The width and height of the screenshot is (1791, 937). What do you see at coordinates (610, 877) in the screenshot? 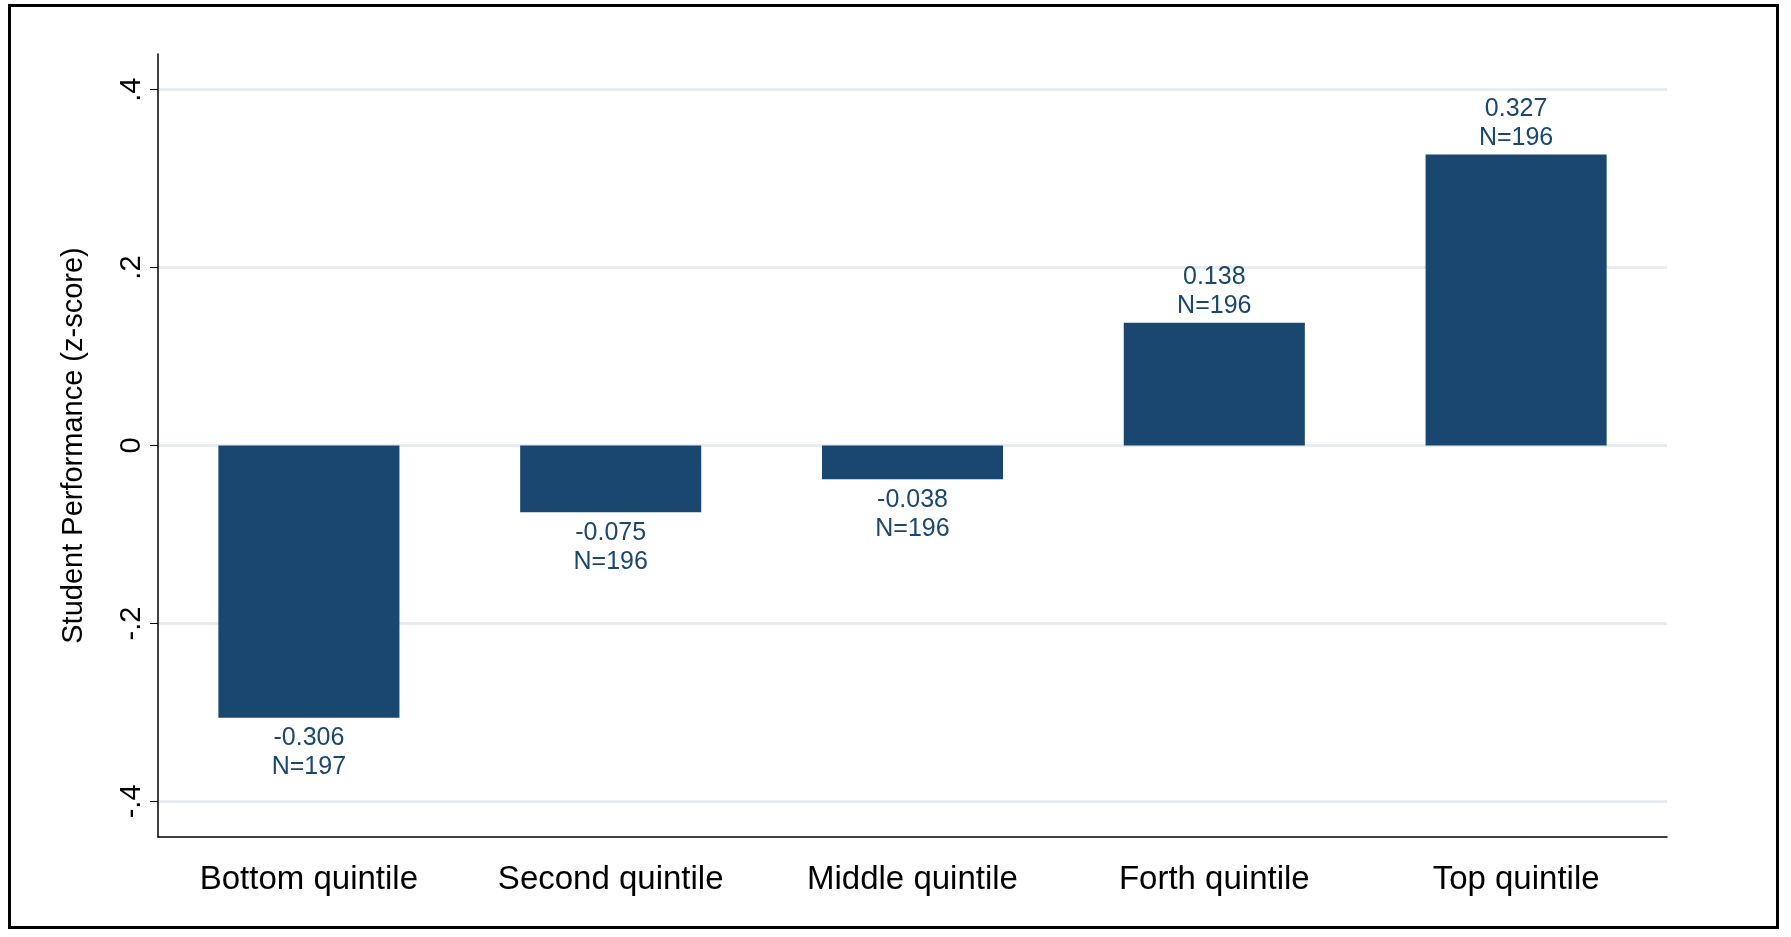
I see `x-tick-label: Second quintile` at bounding box center [610, 877].